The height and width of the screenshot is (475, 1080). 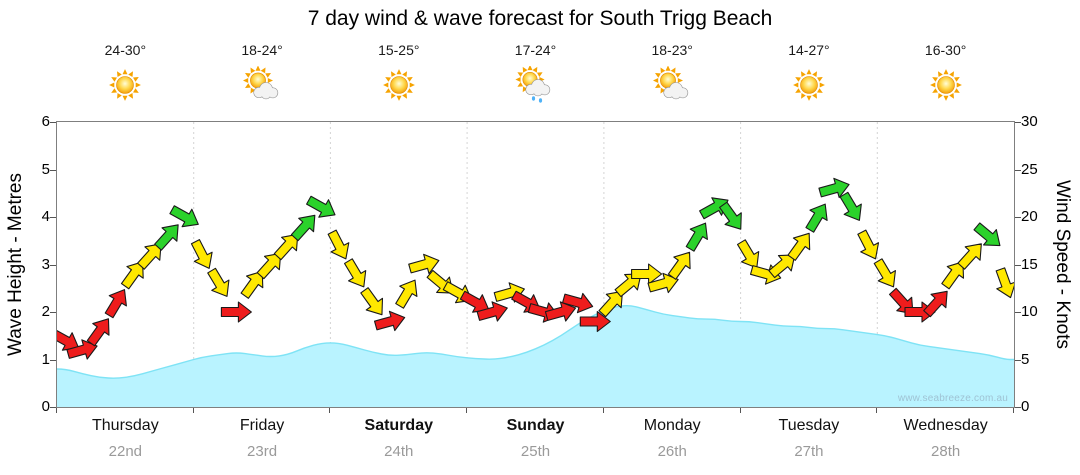 What do you see at coordinates (125, 451) in the screenshot?
I see `day-date-label: 22nd` at bounding box center [125, 451].